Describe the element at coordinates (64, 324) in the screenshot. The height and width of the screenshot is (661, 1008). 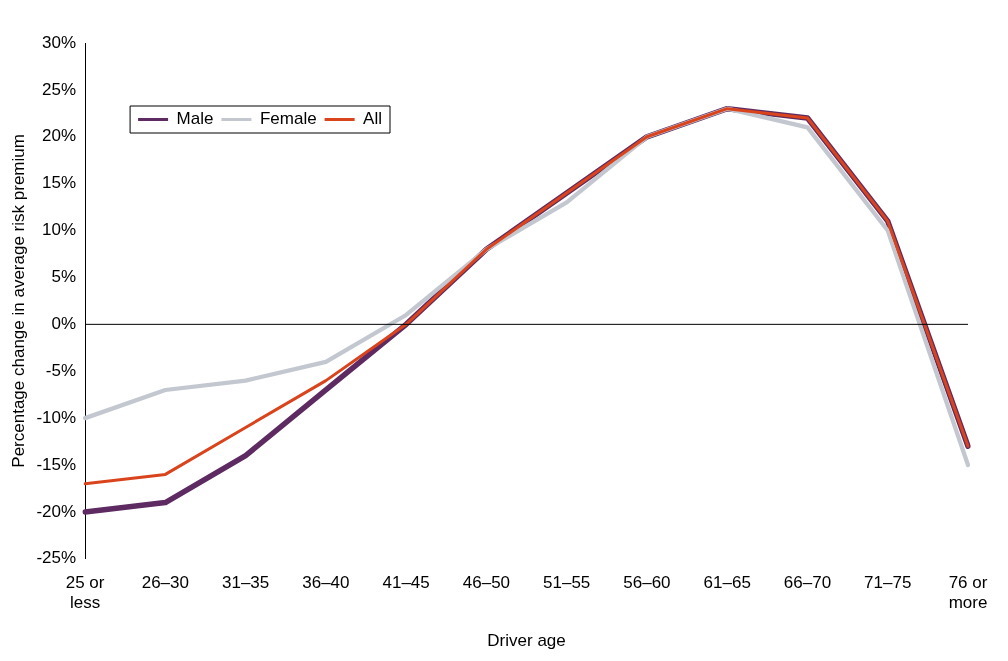
I see `y-tick-label: 0%` at that location.